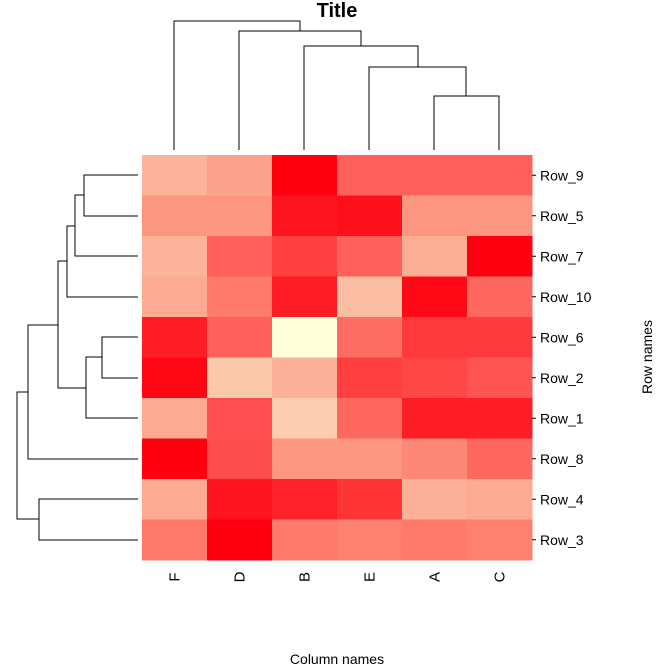  What do you see at coordinates (337, 659) in the screenshot?
I see `x-axis-label: Column names` at bounding box center [337, 659].